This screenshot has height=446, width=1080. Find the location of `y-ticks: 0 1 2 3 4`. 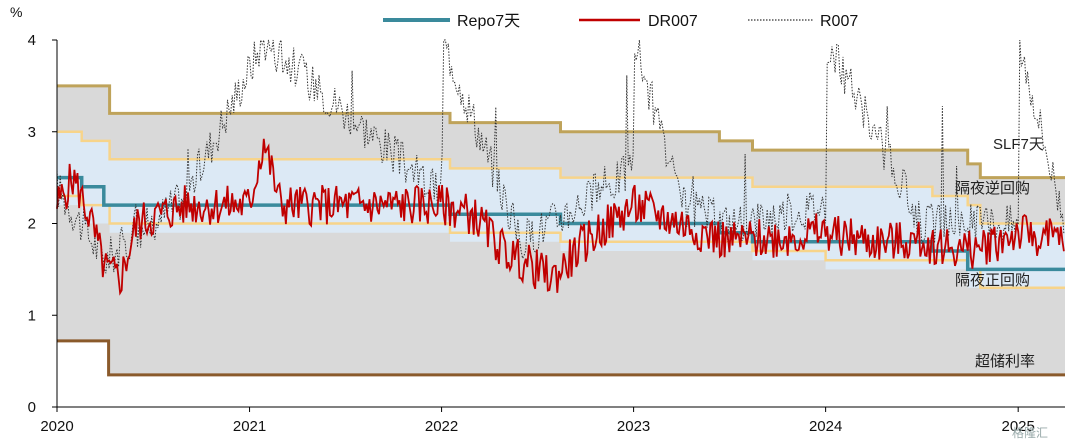

y-ticks: 0 1 2 3 4 is located at coordinates (42, 224).